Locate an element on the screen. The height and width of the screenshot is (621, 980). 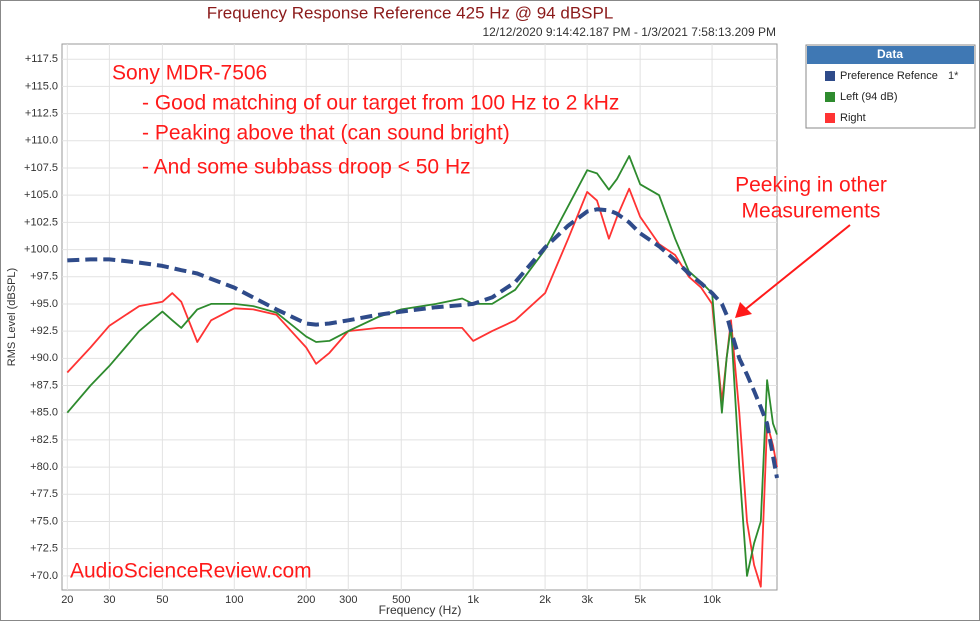
y-tick-label: +72.5 is located at coordinates (44, 549).